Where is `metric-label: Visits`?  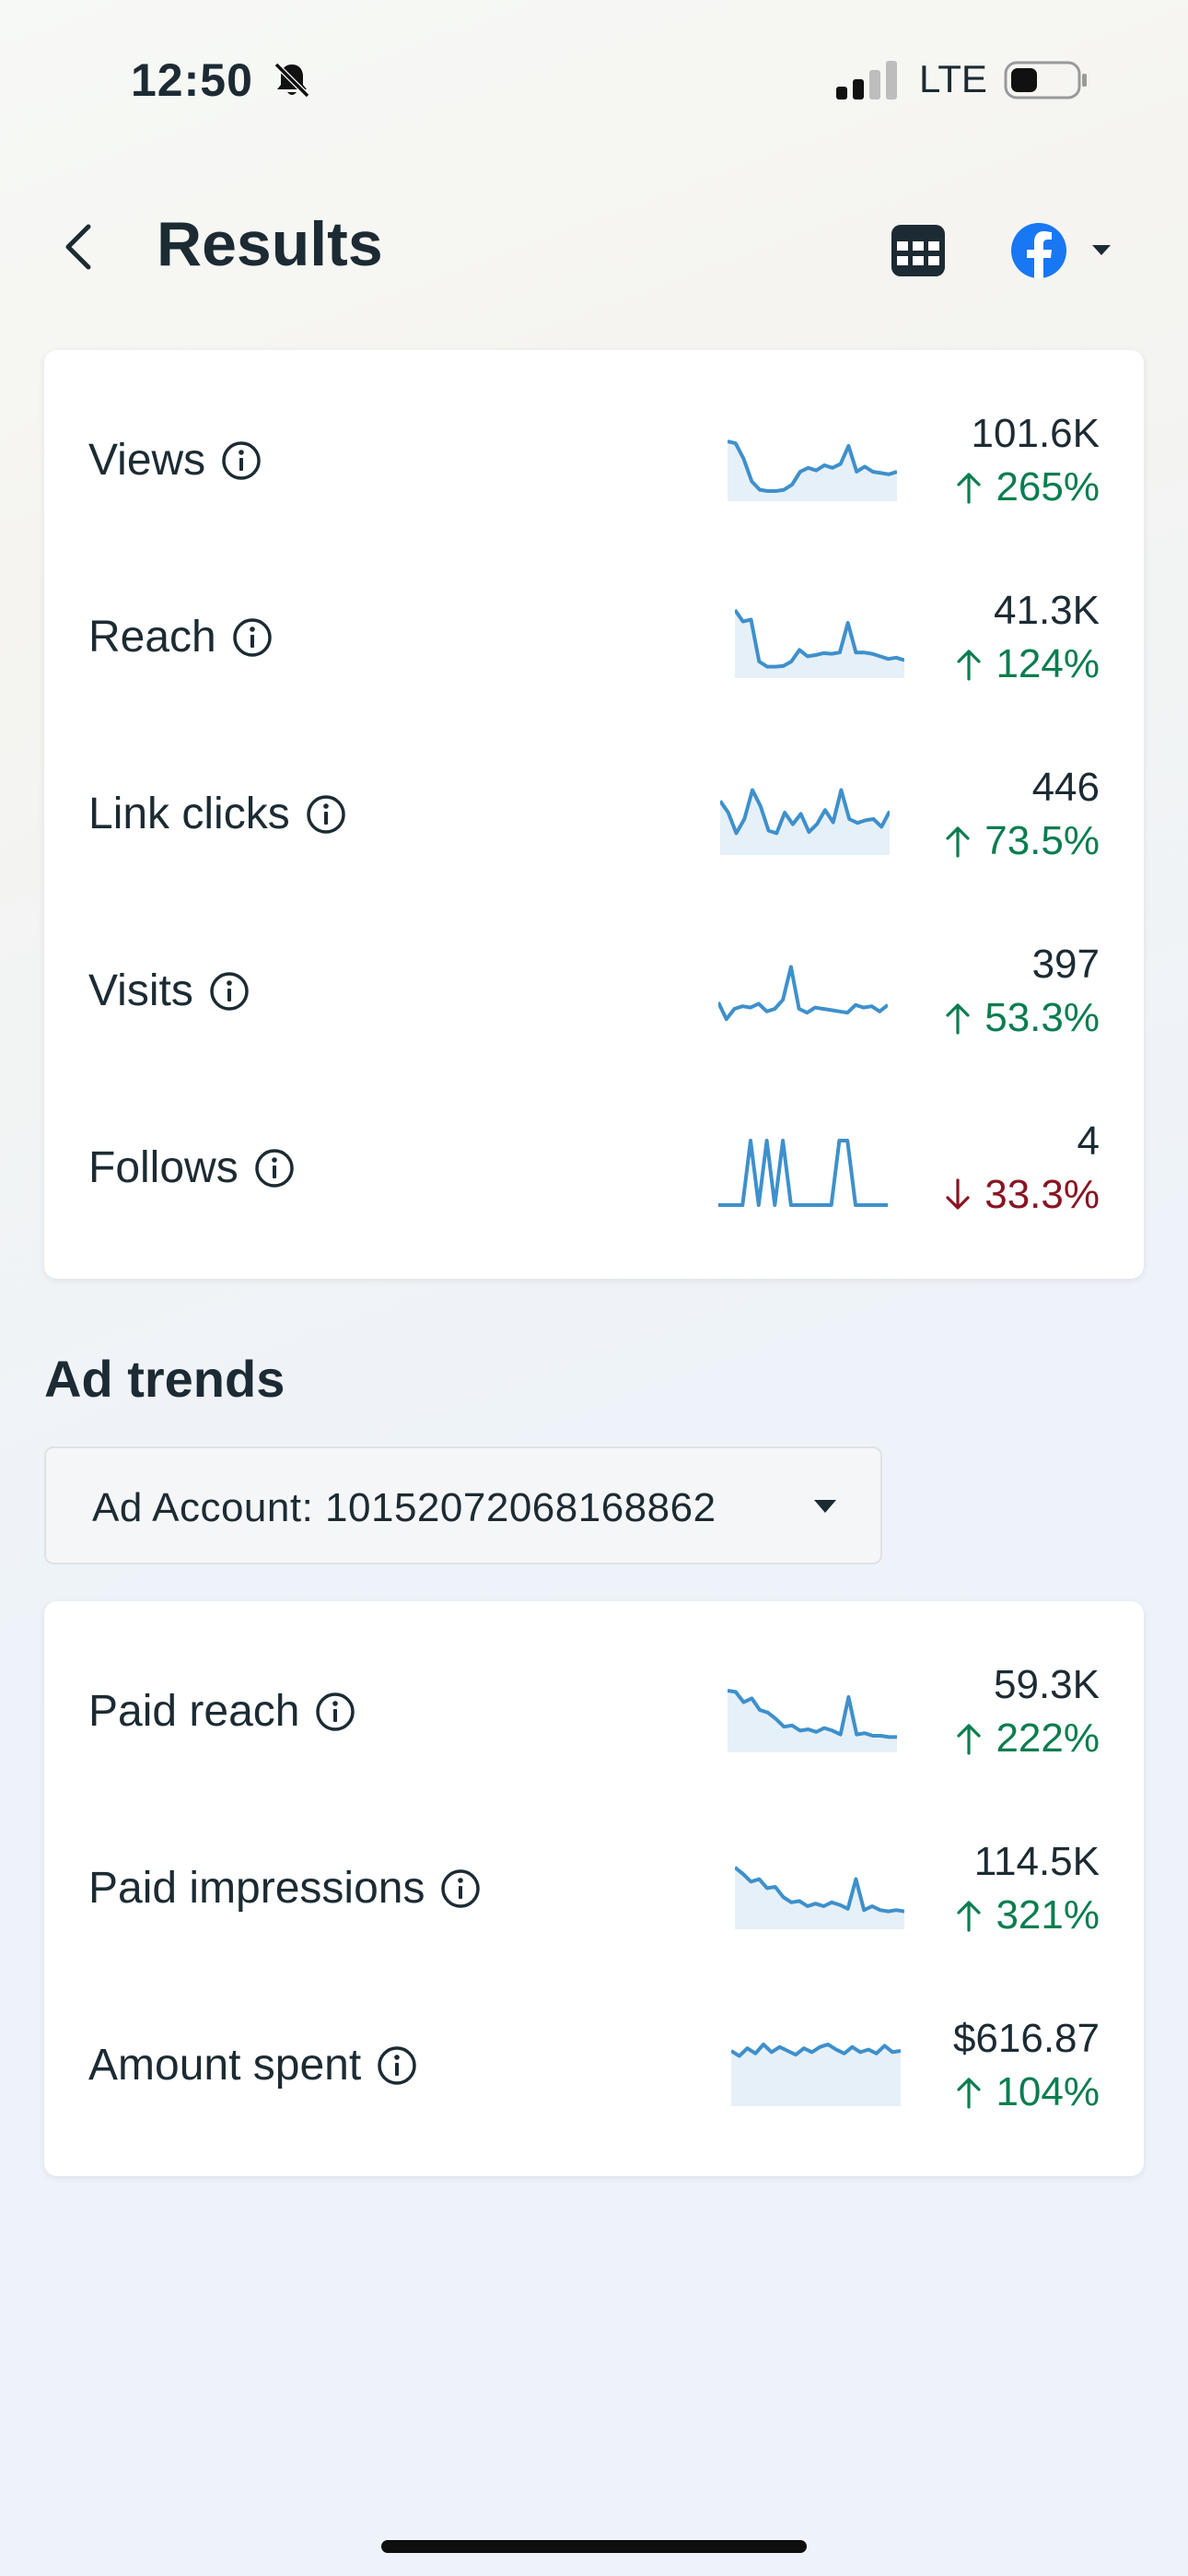 metric-label: Visits is located at coordinates (140, 990).